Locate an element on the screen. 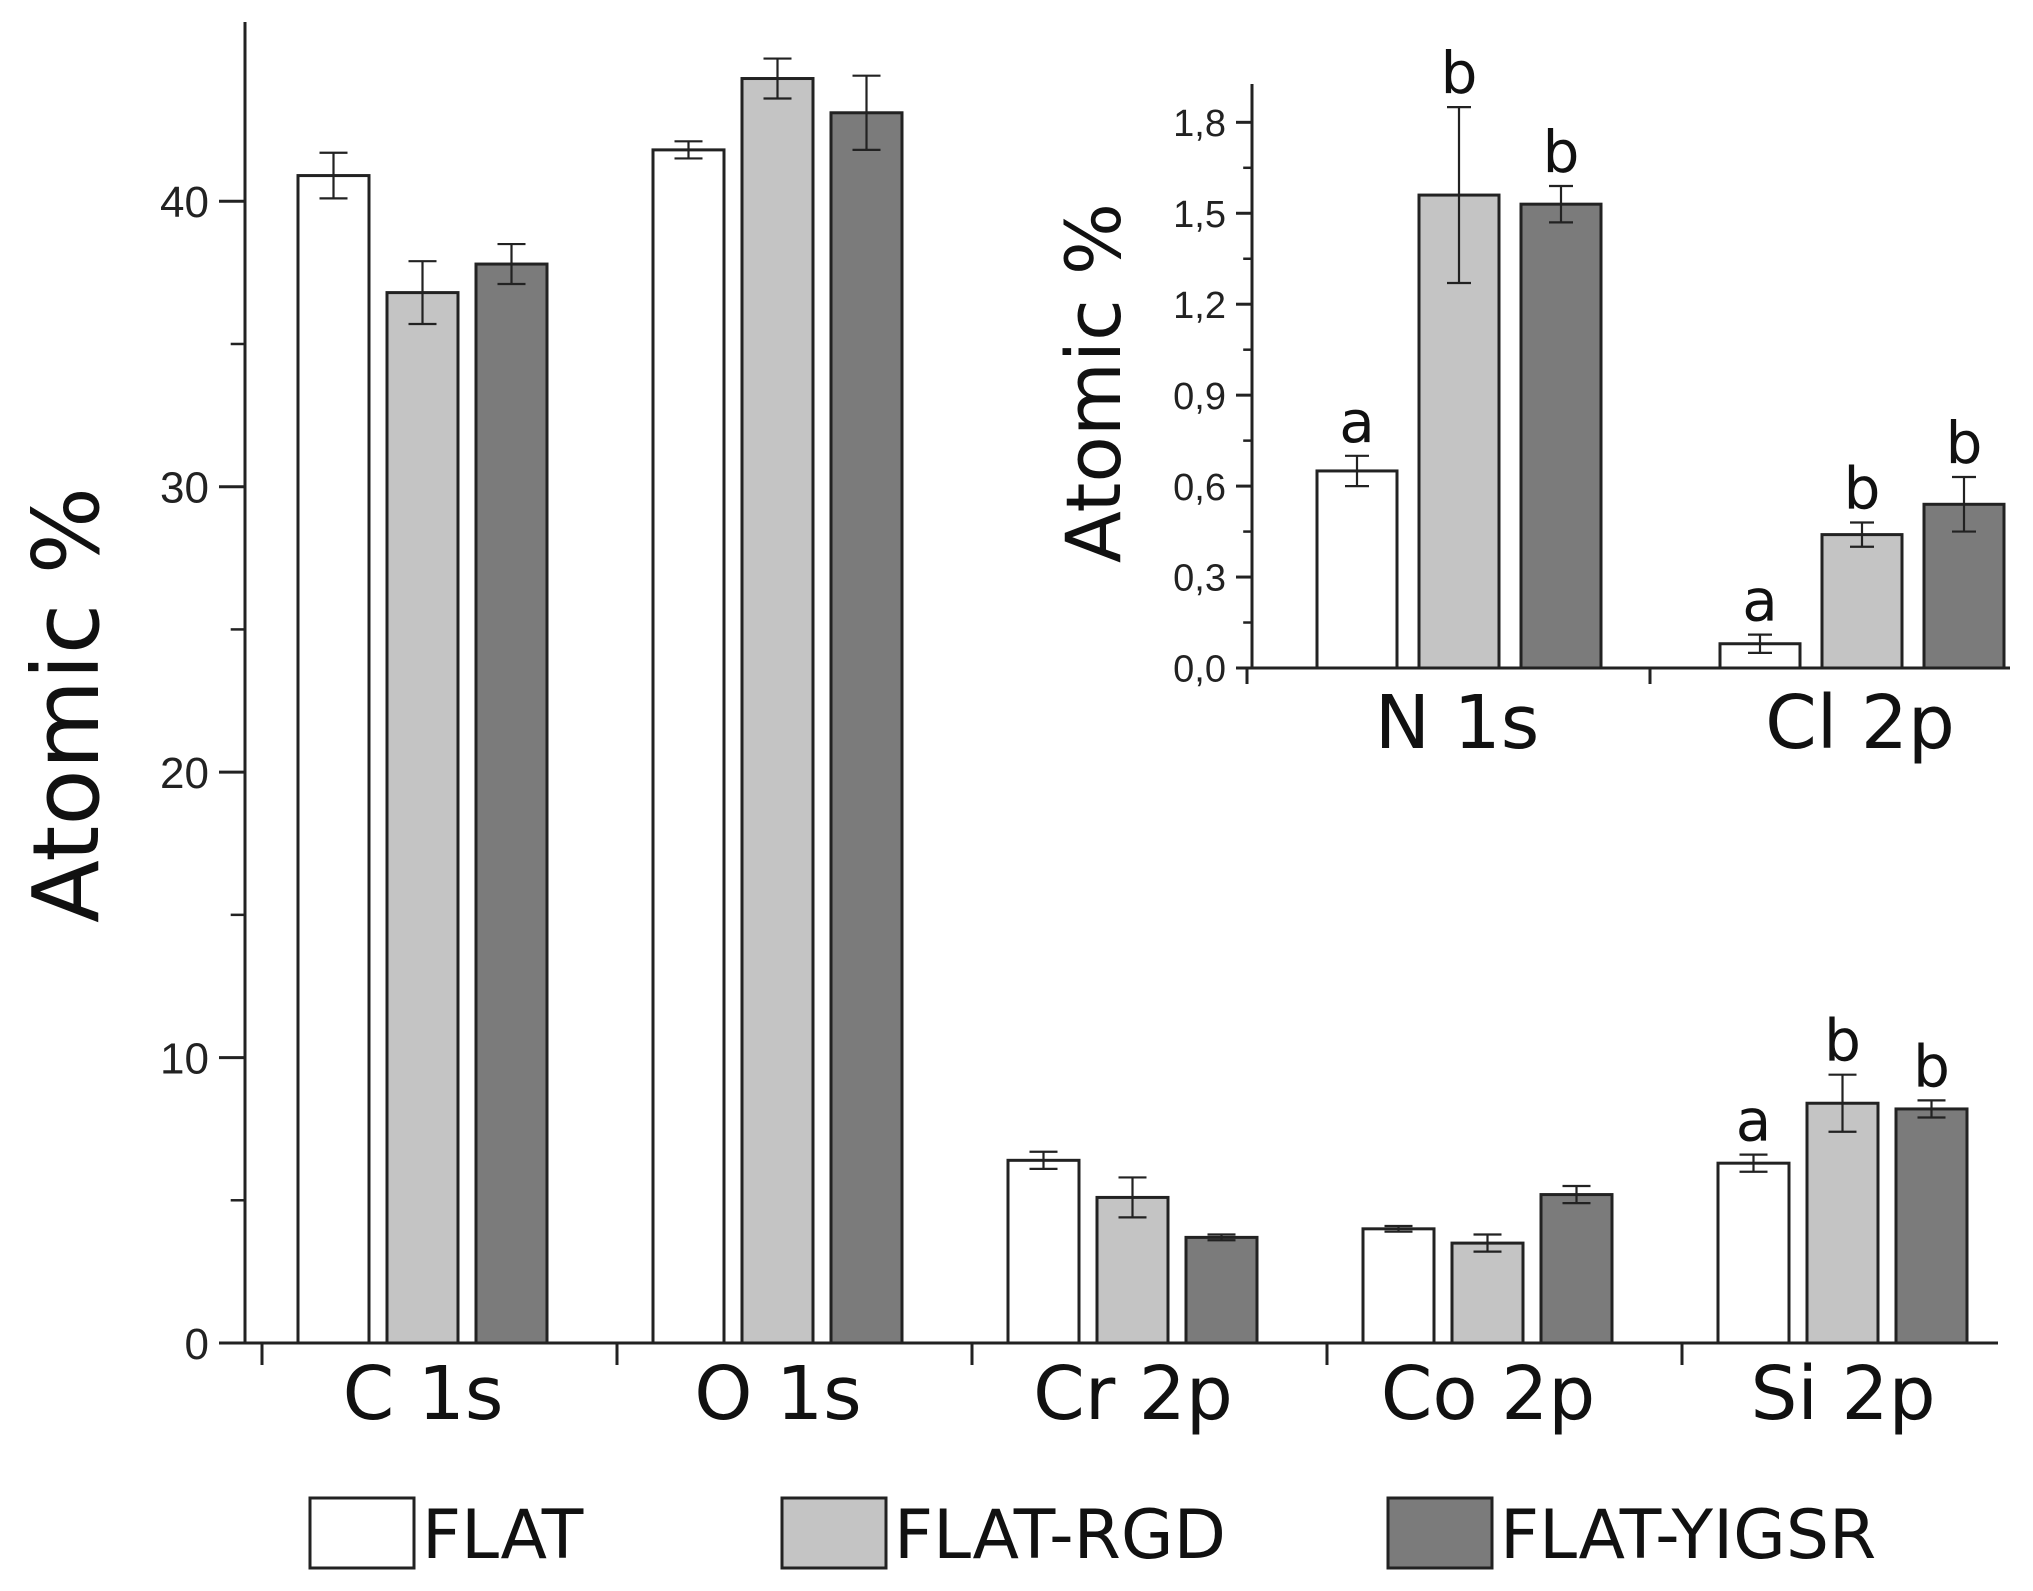 Image resolution: width=2033 pixels, height=1591 pixels. bar-cr-2p-flat-yigsr is located at coordinates (1221, 1290).